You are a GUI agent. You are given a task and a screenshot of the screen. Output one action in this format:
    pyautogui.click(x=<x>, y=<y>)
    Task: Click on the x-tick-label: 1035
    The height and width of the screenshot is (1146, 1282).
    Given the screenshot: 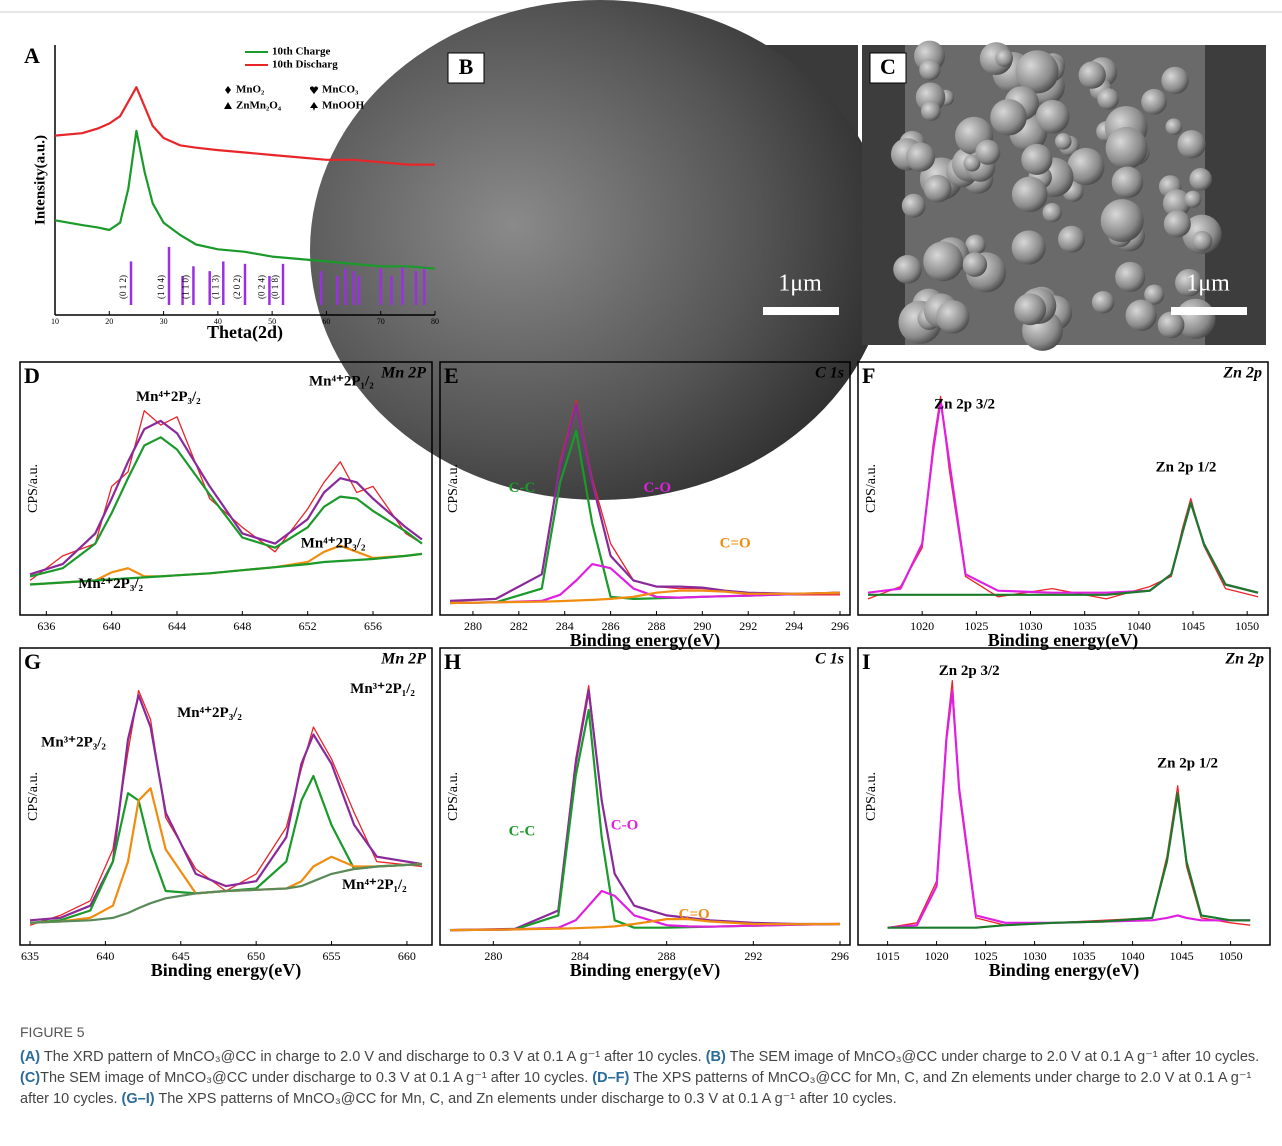 What is the action you would take?
    pyautogui.click(x=1085, y=626)
    